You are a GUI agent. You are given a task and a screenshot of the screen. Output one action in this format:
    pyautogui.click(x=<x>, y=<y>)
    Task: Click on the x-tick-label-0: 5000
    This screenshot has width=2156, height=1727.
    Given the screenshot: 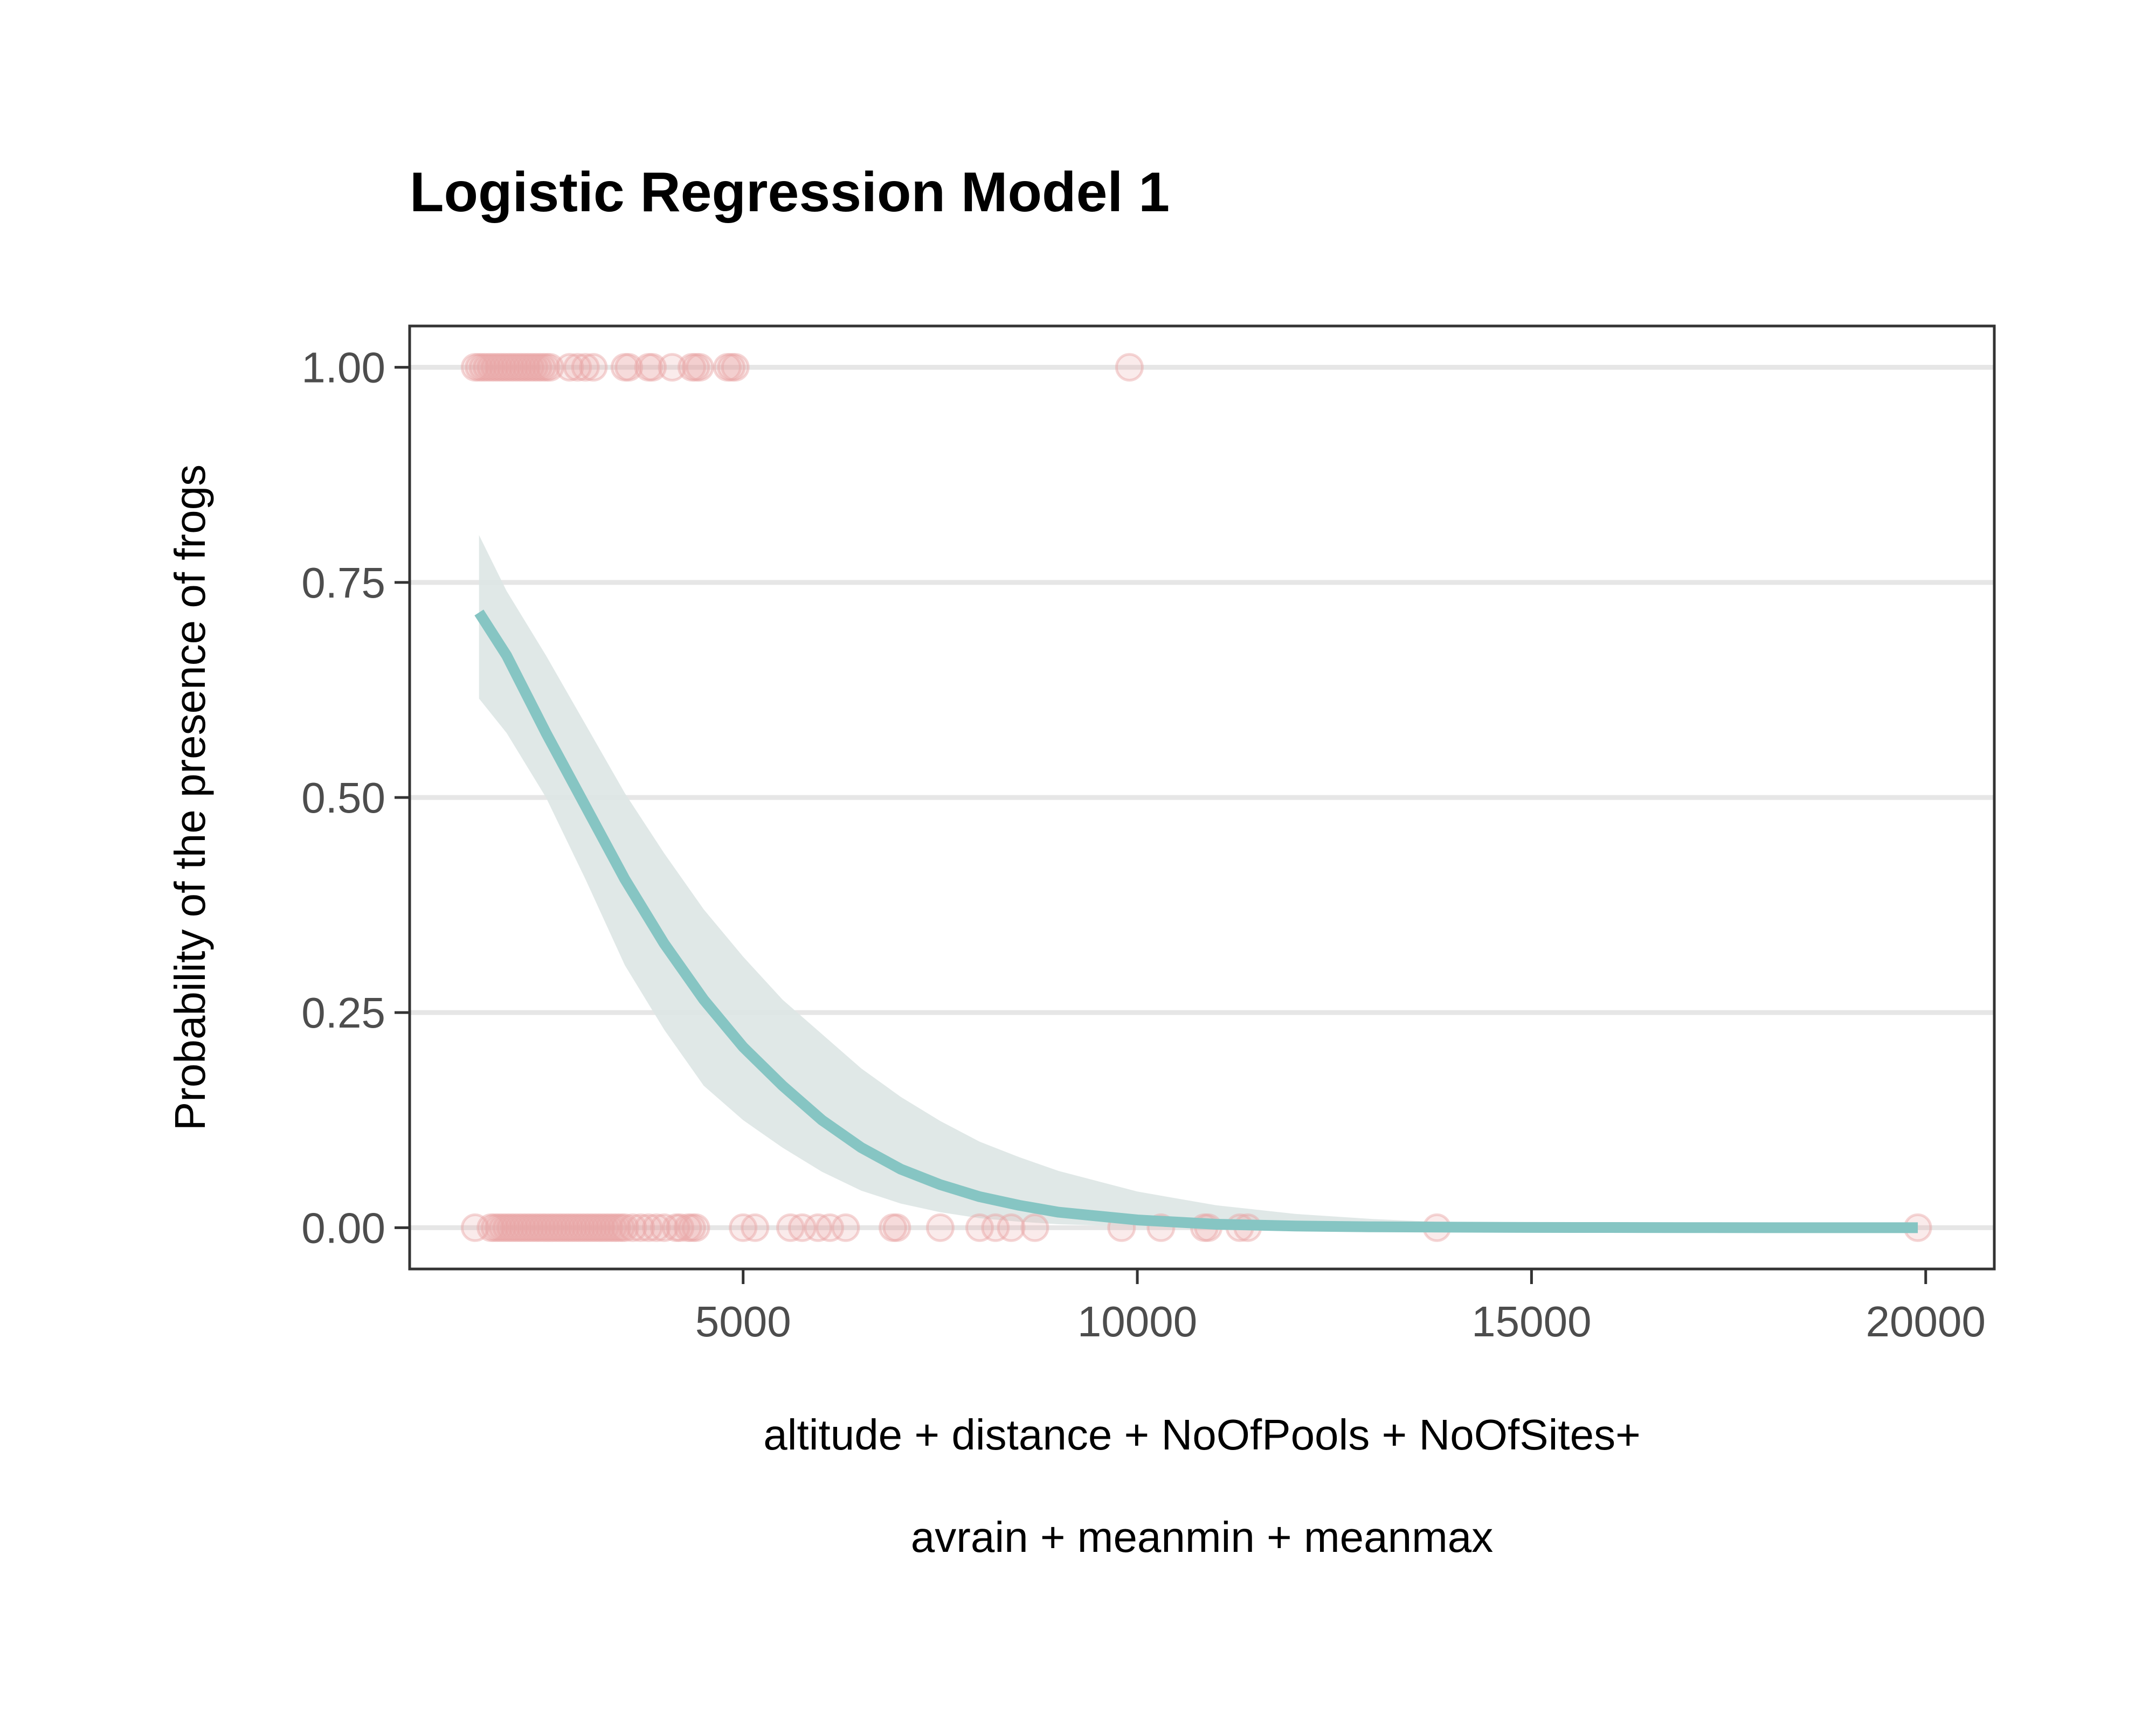 What is the action you would take?
    pyautogui.click(x=743, y=1321)
    